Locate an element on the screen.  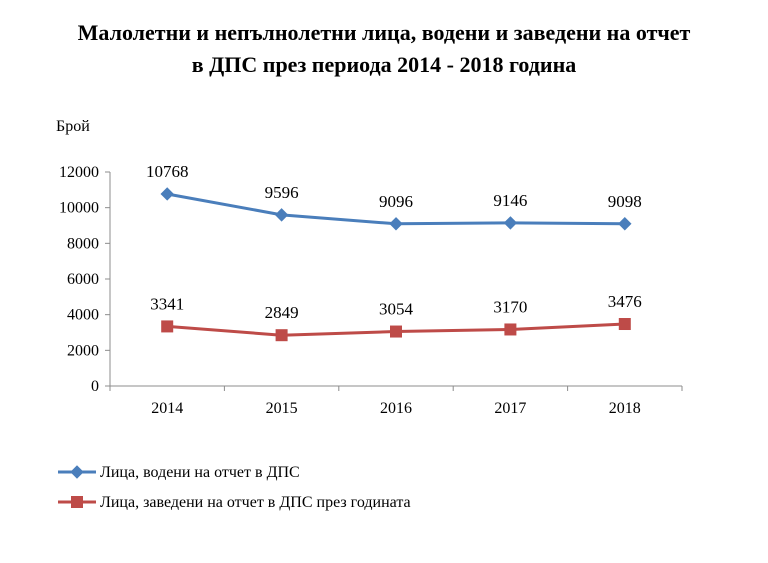
y-tick-label: 6000 is located at coordinates (83, 279).